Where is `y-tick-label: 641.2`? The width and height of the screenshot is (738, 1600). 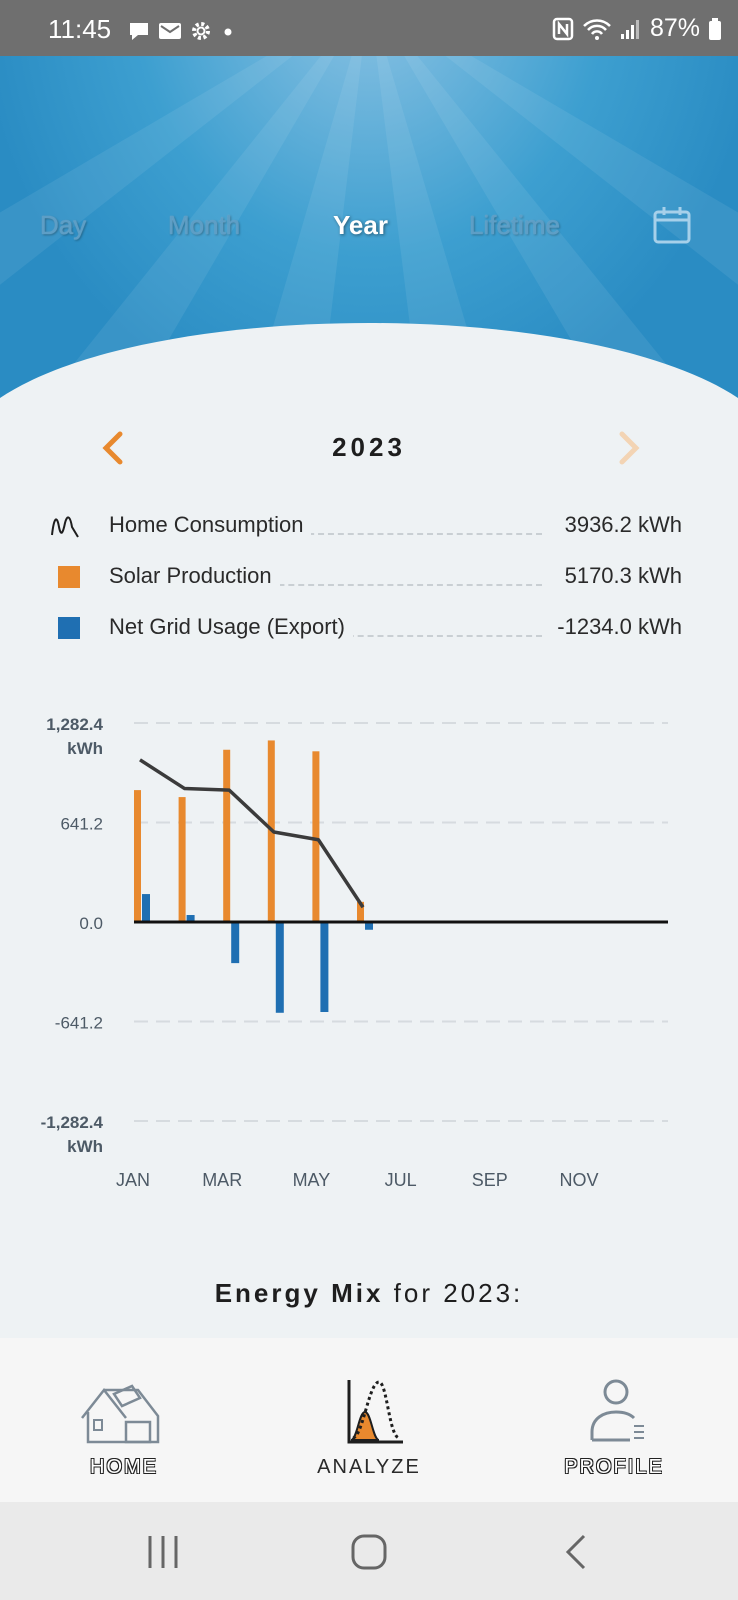 y-tick-label: 641.2 is located at coordinates (81, 824).